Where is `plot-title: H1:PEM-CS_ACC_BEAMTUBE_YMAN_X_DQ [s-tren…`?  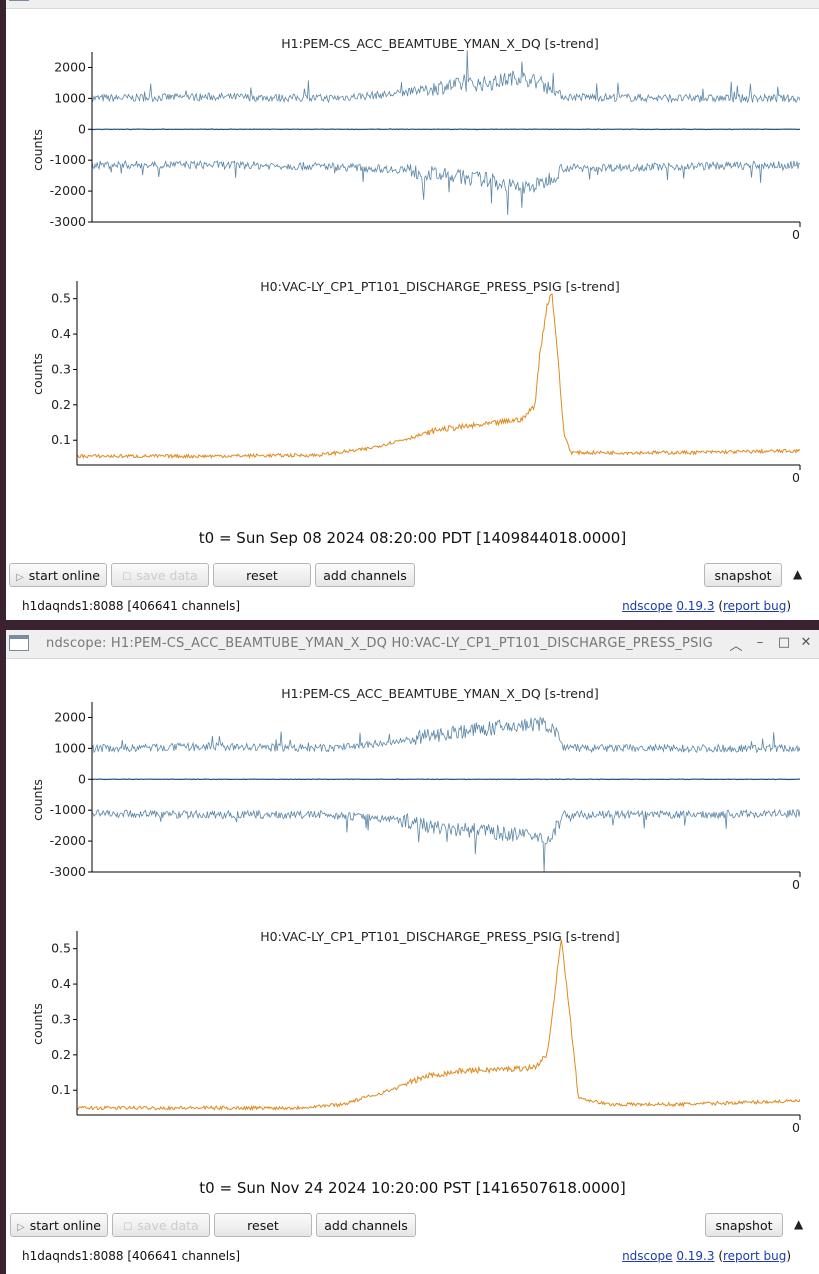
plot-title: H1:PEM-CS_ACC_BEAMTUBE_YMAN_X_DQ [s-tren… is located at coordinates (439, 43).